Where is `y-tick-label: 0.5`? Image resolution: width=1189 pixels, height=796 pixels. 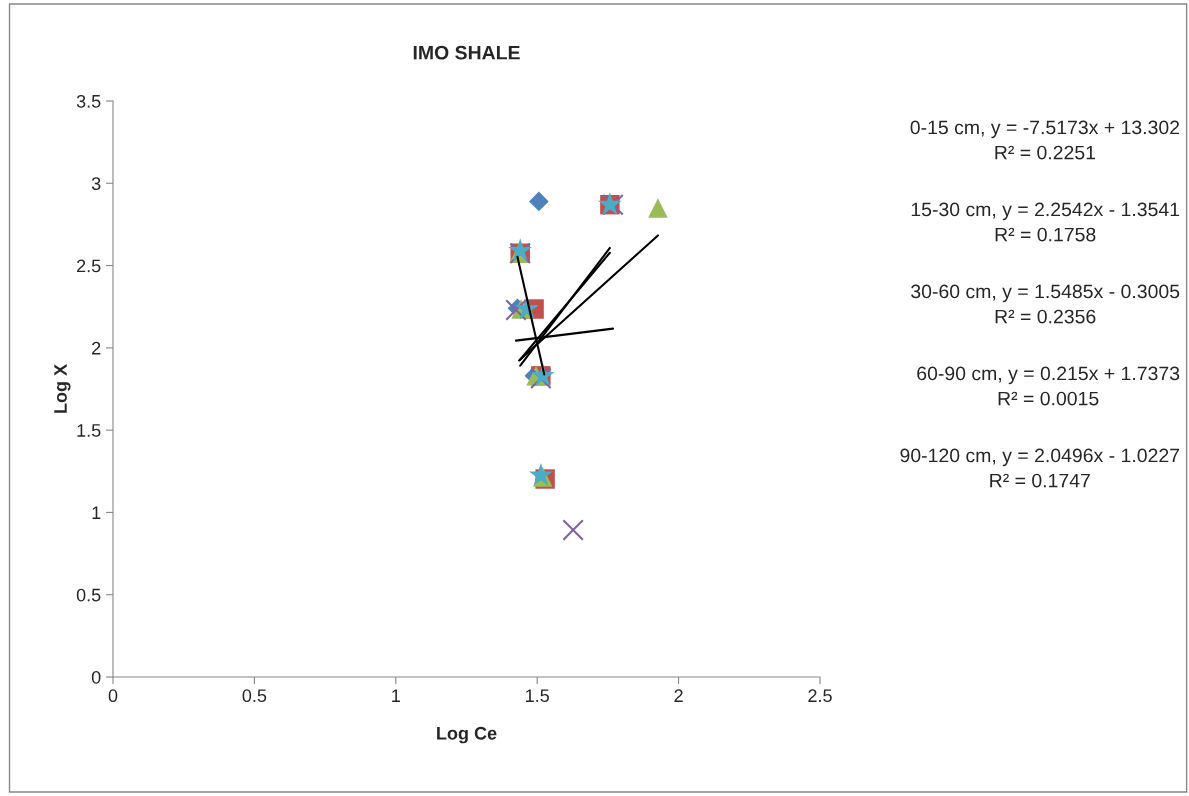 y-tick-label: 0.5 is located at coordinates (88, 595).